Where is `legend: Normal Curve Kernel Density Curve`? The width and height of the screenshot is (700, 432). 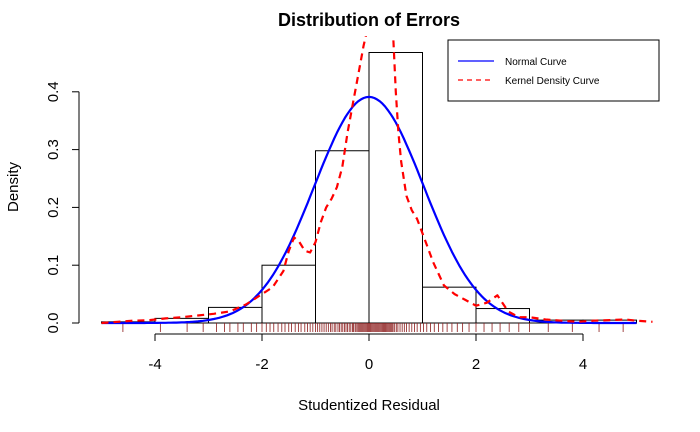 legend: Normal Curve Kernel Density Curve is located at coordinates (553, 70).